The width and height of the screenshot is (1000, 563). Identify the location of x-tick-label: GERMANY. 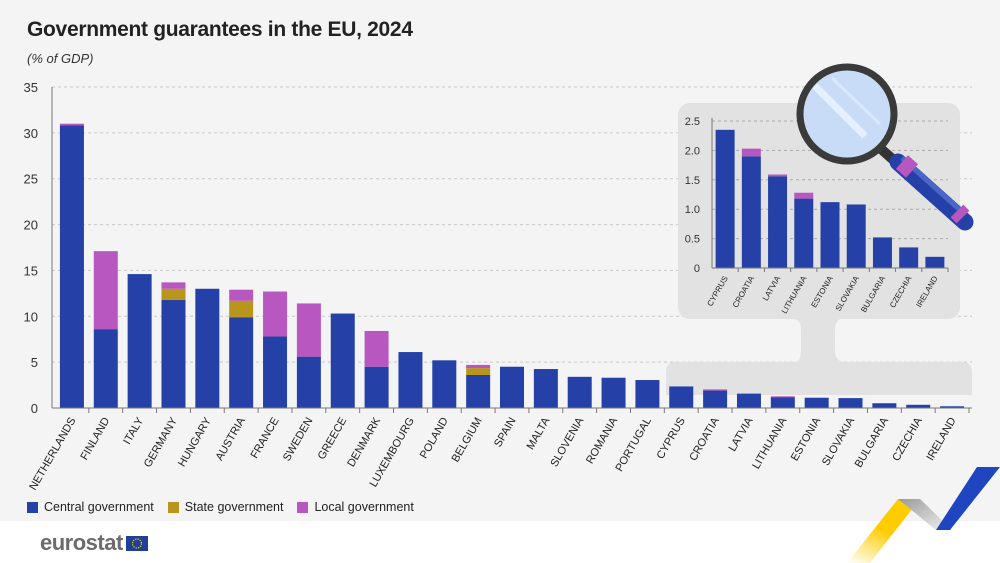
(161, 442).